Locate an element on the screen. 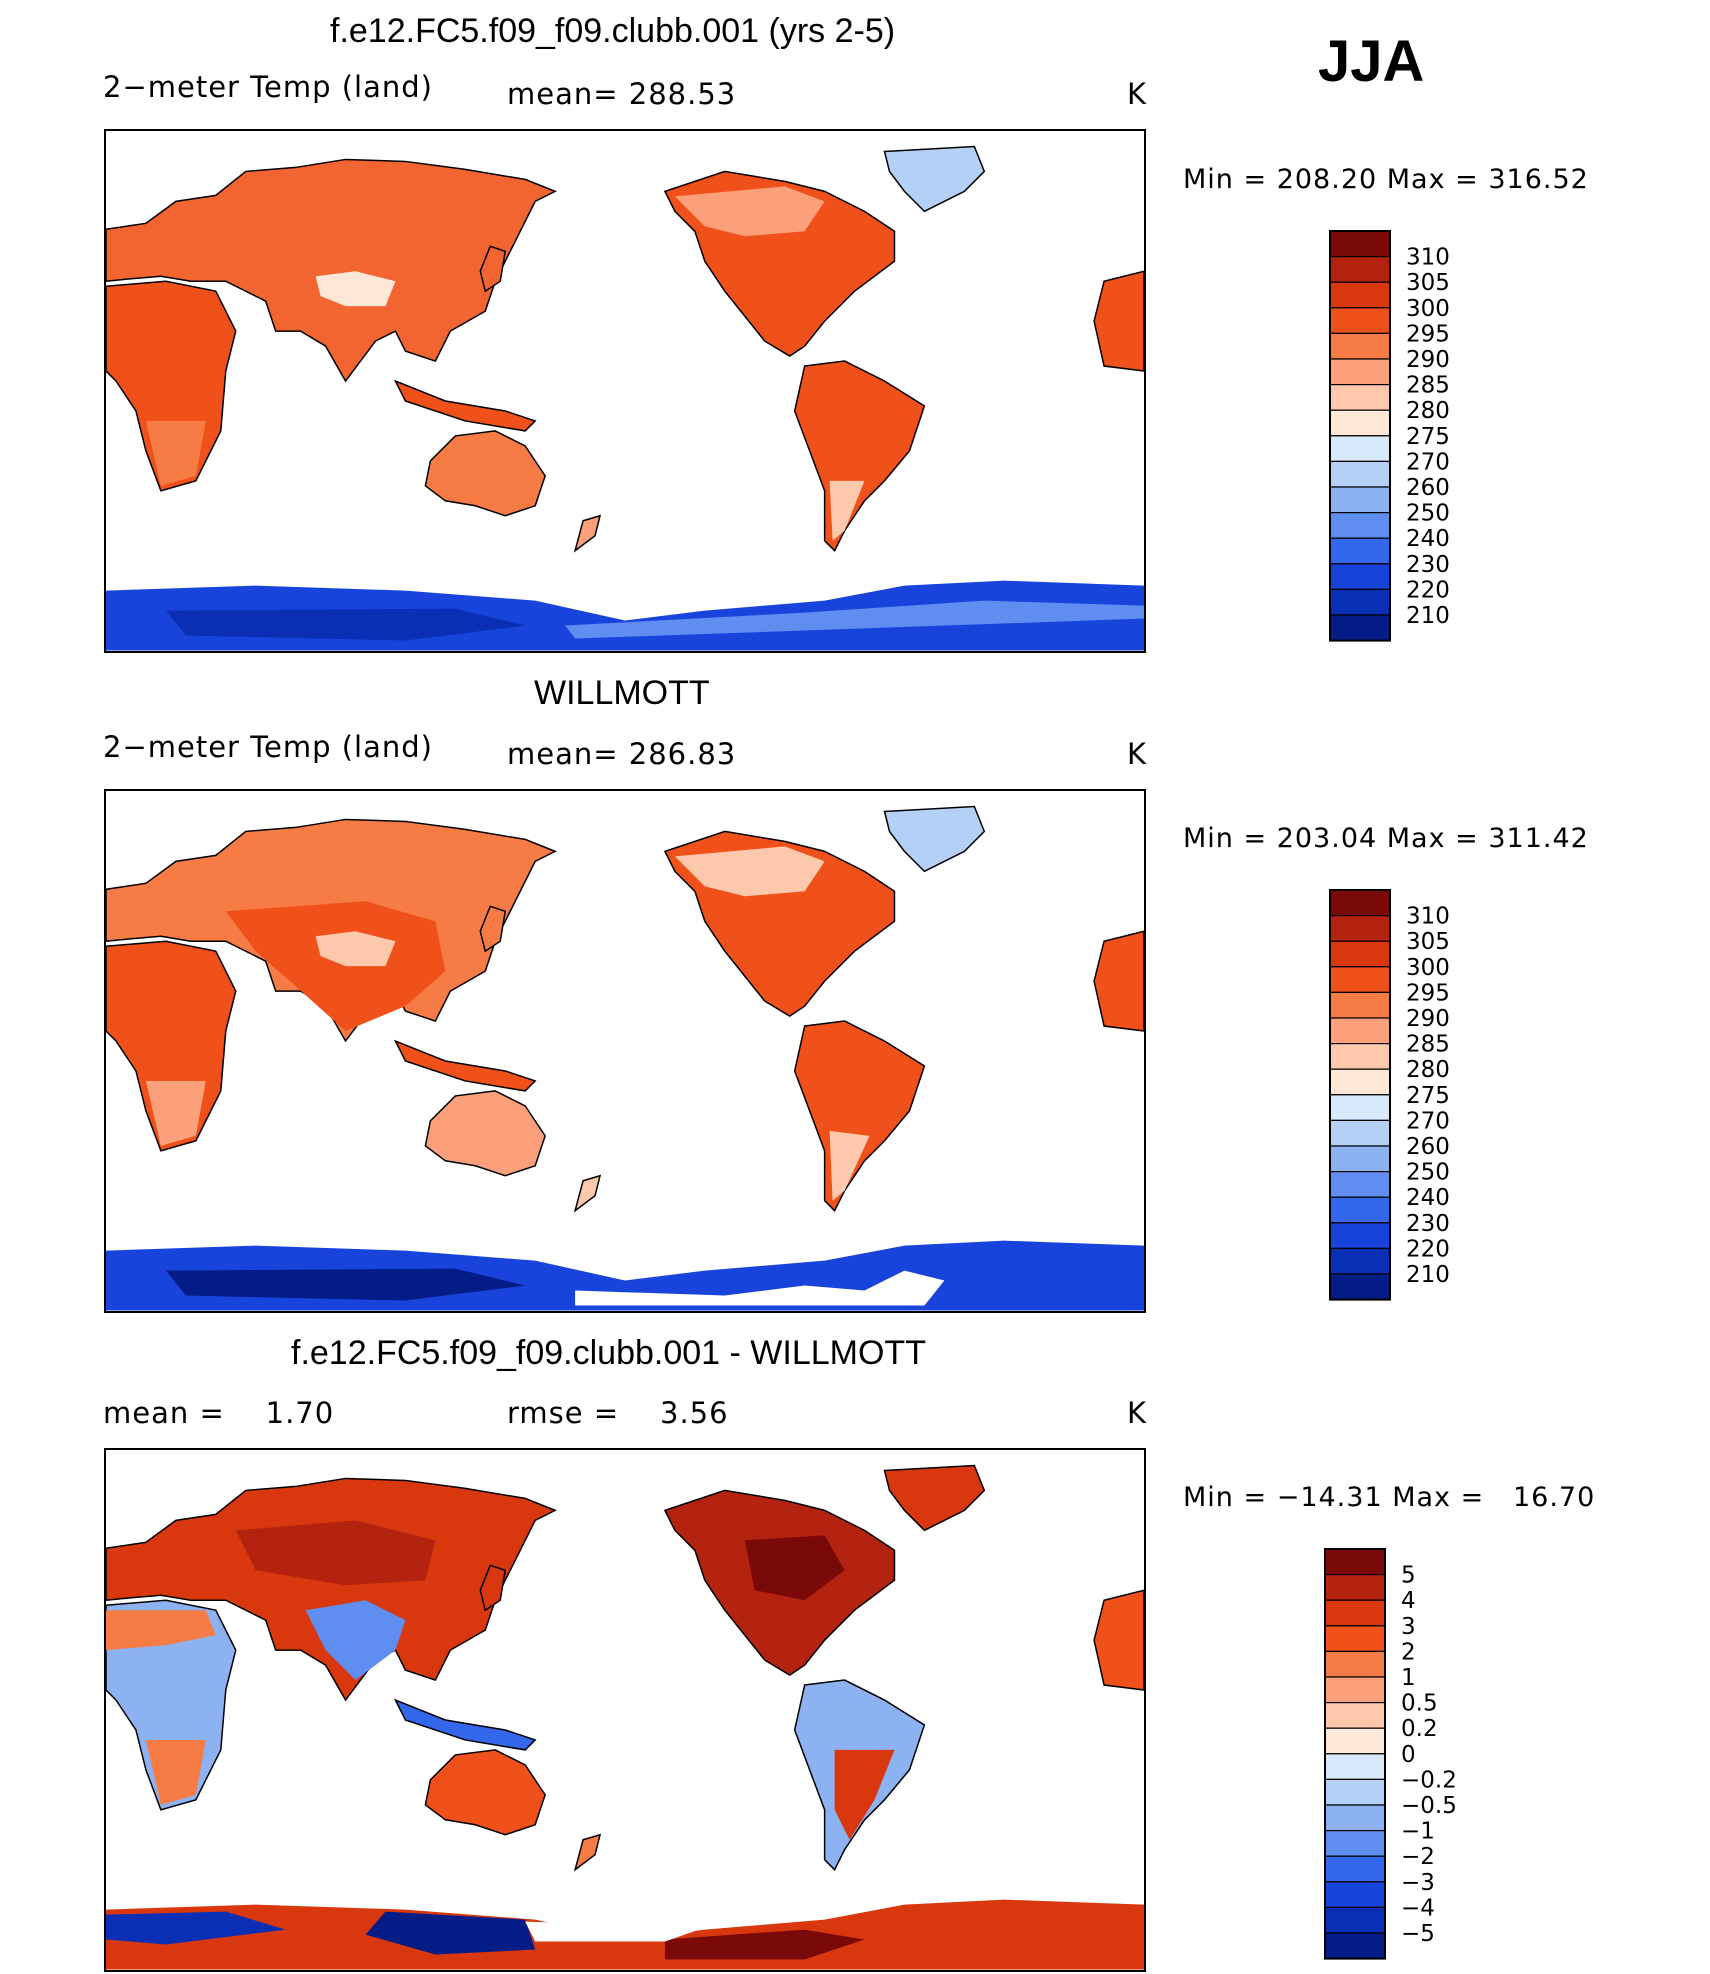  land-antarctica-ice is located at coordinates (615, 1931).